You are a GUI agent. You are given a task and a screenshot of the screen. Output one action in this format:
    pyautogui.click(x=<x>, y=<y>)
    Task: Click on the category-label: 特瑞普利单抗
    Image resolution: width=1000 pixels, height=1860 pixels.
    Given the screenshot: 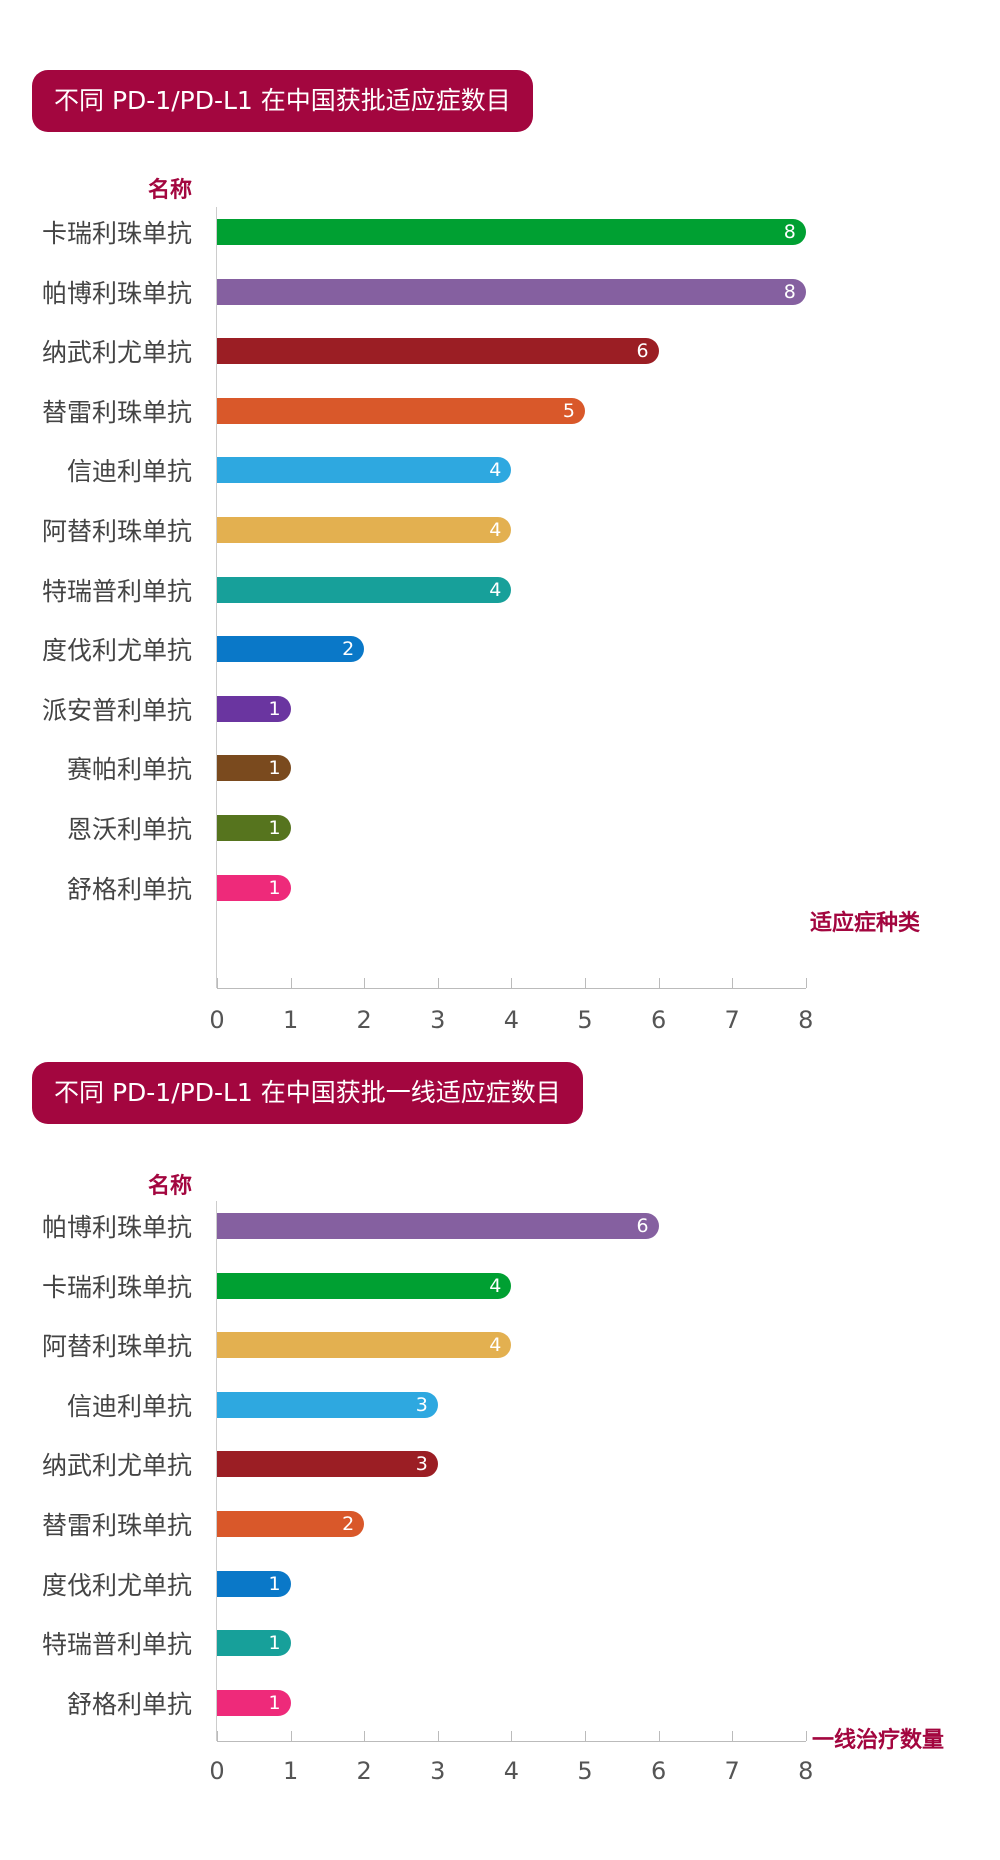 What is the action you would take?
    pyautogui.click(x=116, y=591)
    